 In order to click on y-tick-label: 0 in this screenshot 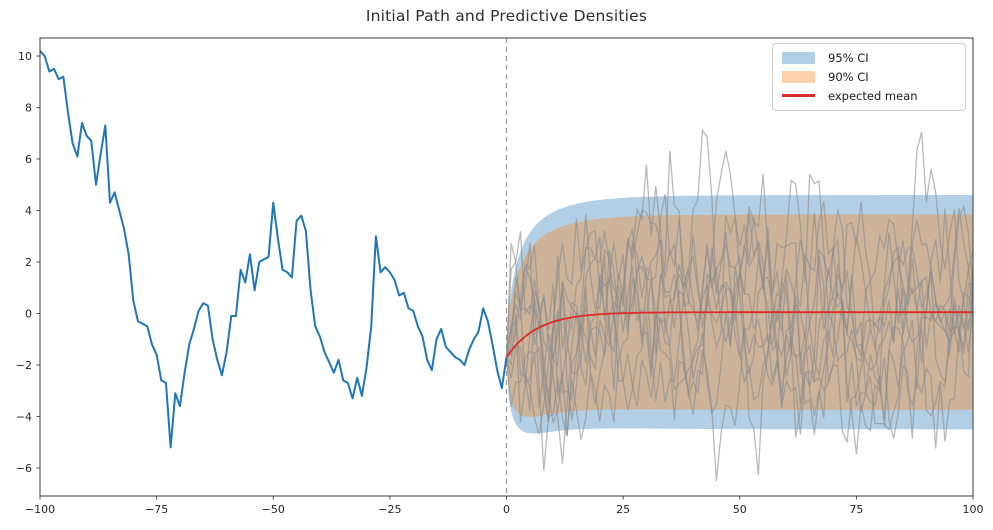, I will do `click(28, 313)`.